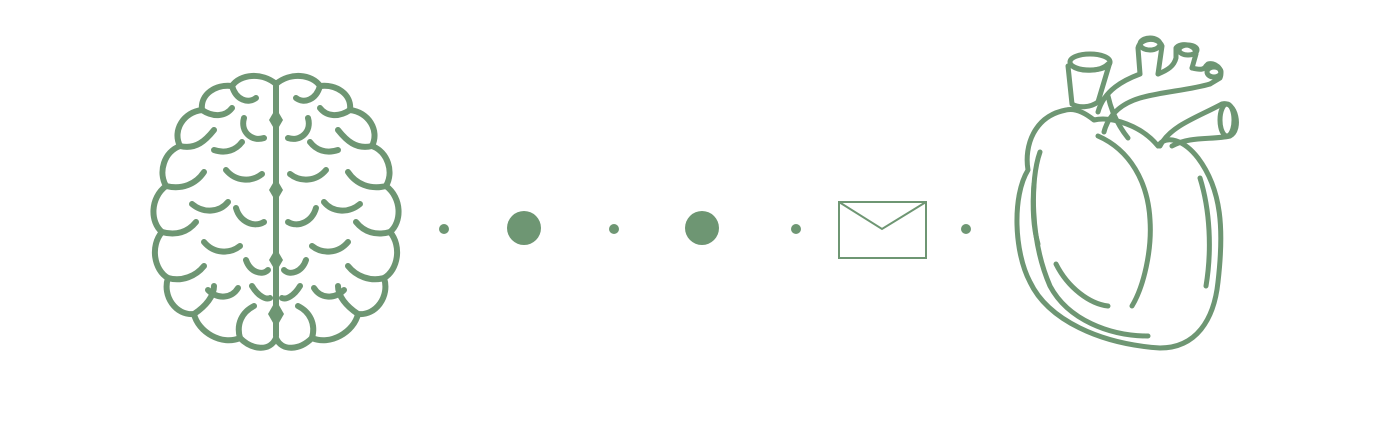 This screenshot has height=432, width=1386. Describe the element at coordinates (1126, 193) in the screenshot. I see `heart-icon` at that location.